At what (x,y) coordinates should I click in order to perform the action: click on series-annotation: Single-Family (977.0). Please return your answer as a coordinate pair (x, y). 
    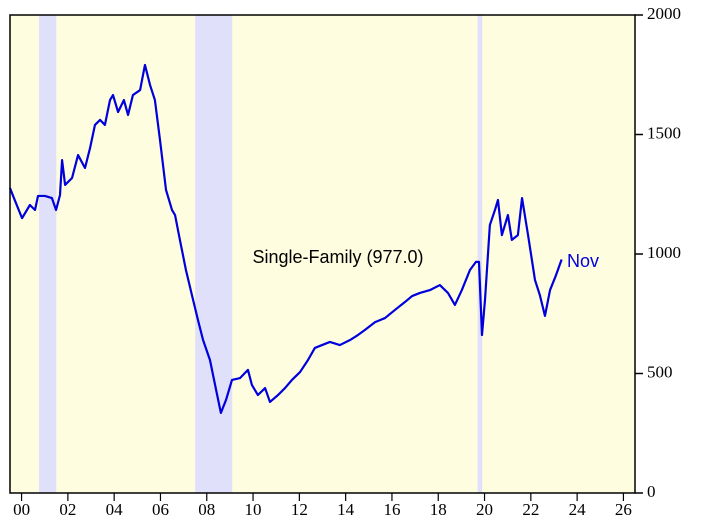
    Looking at the image, I should click on (337, 257).